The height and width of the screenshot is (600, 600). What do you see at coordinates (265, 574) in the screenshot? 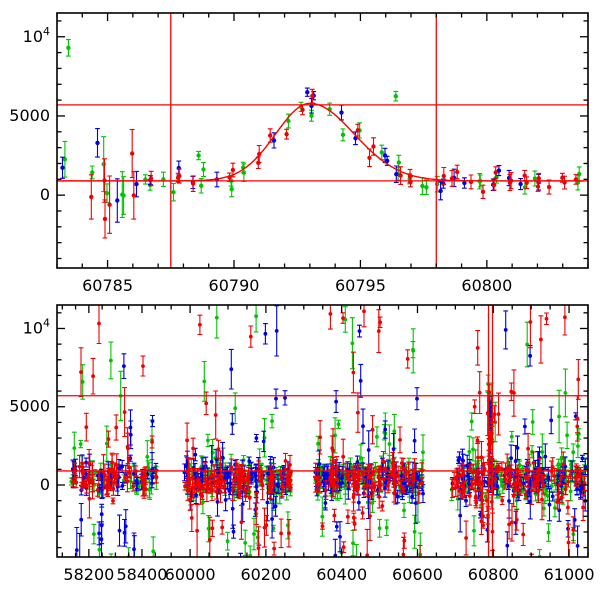
I see `x-tick-label: 60200` at bounding box center [265, 574].